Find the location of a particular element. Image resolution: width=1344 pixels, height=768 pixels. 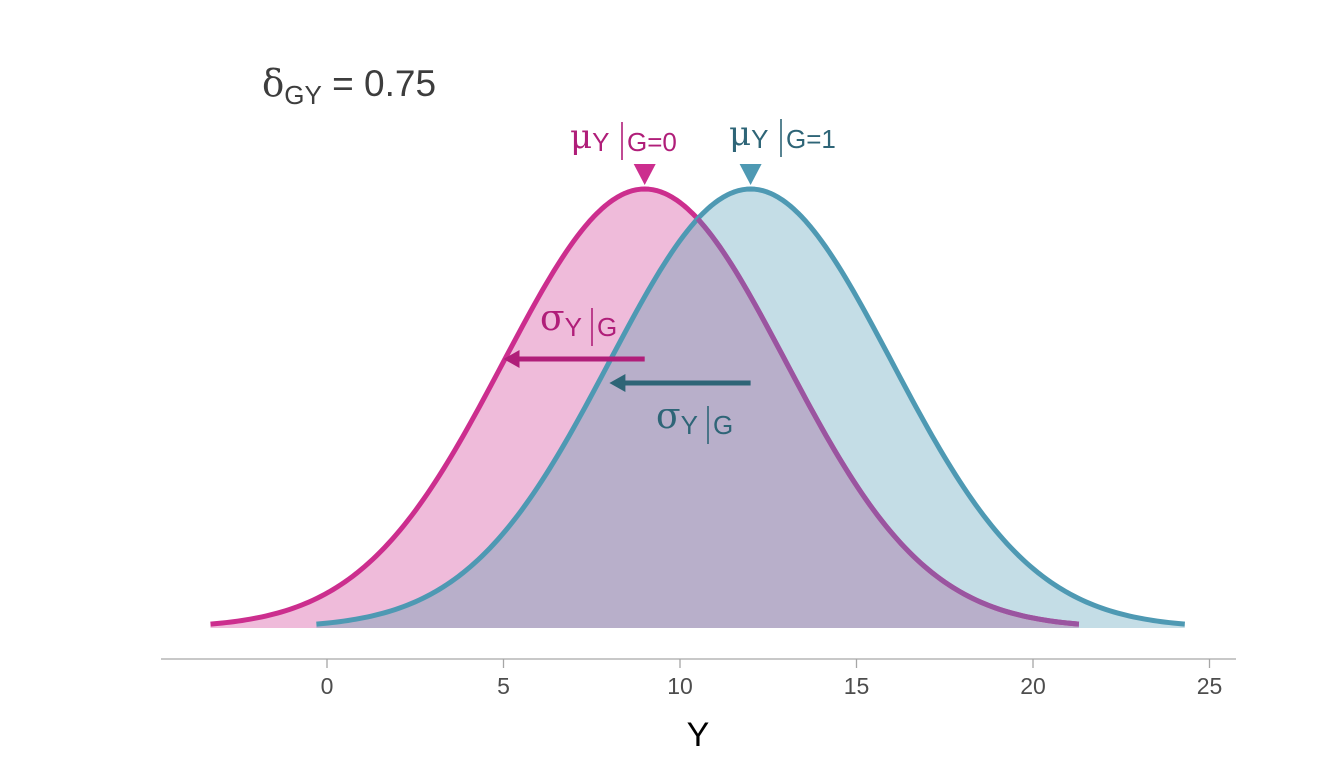

sigma-g0-symbol: σ is located at coordinates (552, 318).